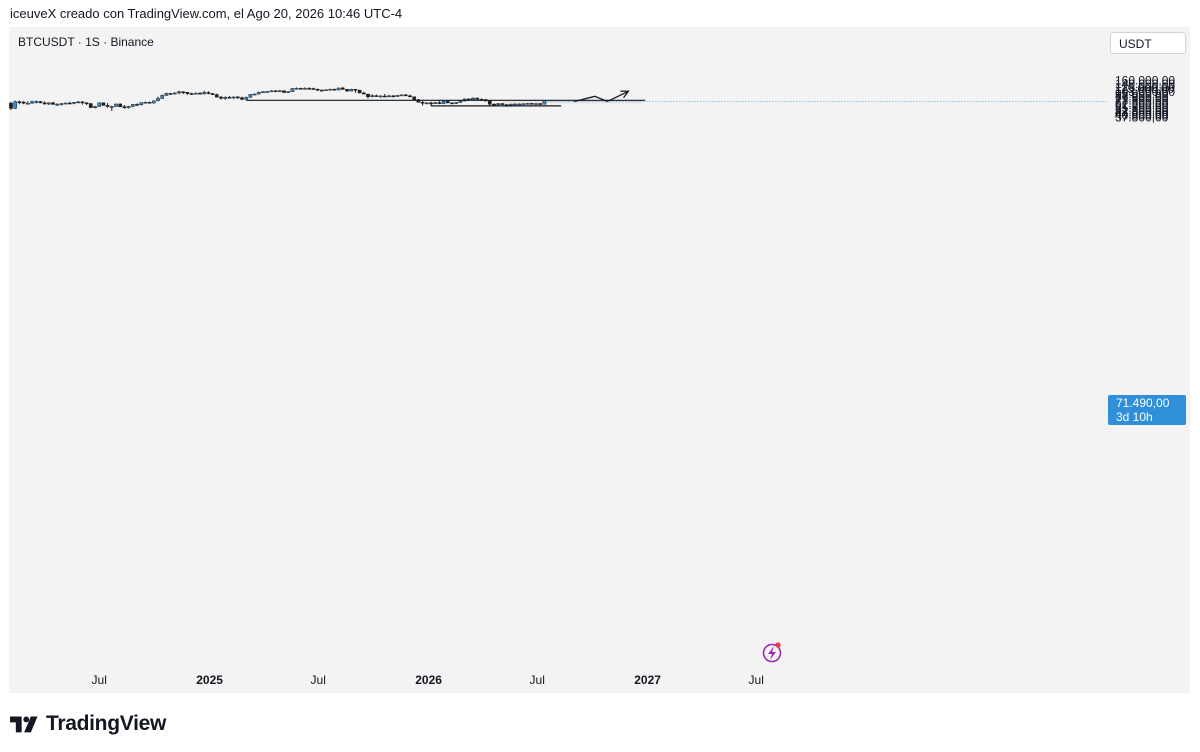 The height and width of the screenshot is (752, 1200). I want to click on price-tick-label: 61.500,00, so click(1142, 105).